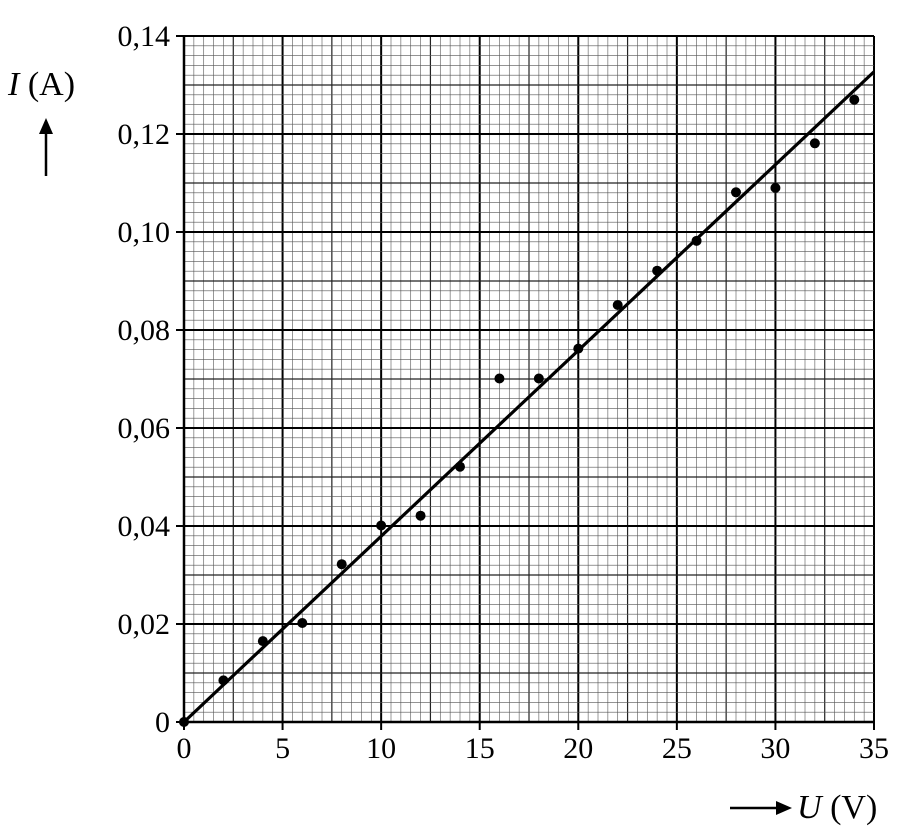  I want to click on x-tick-label: 35, so click(874, 748).